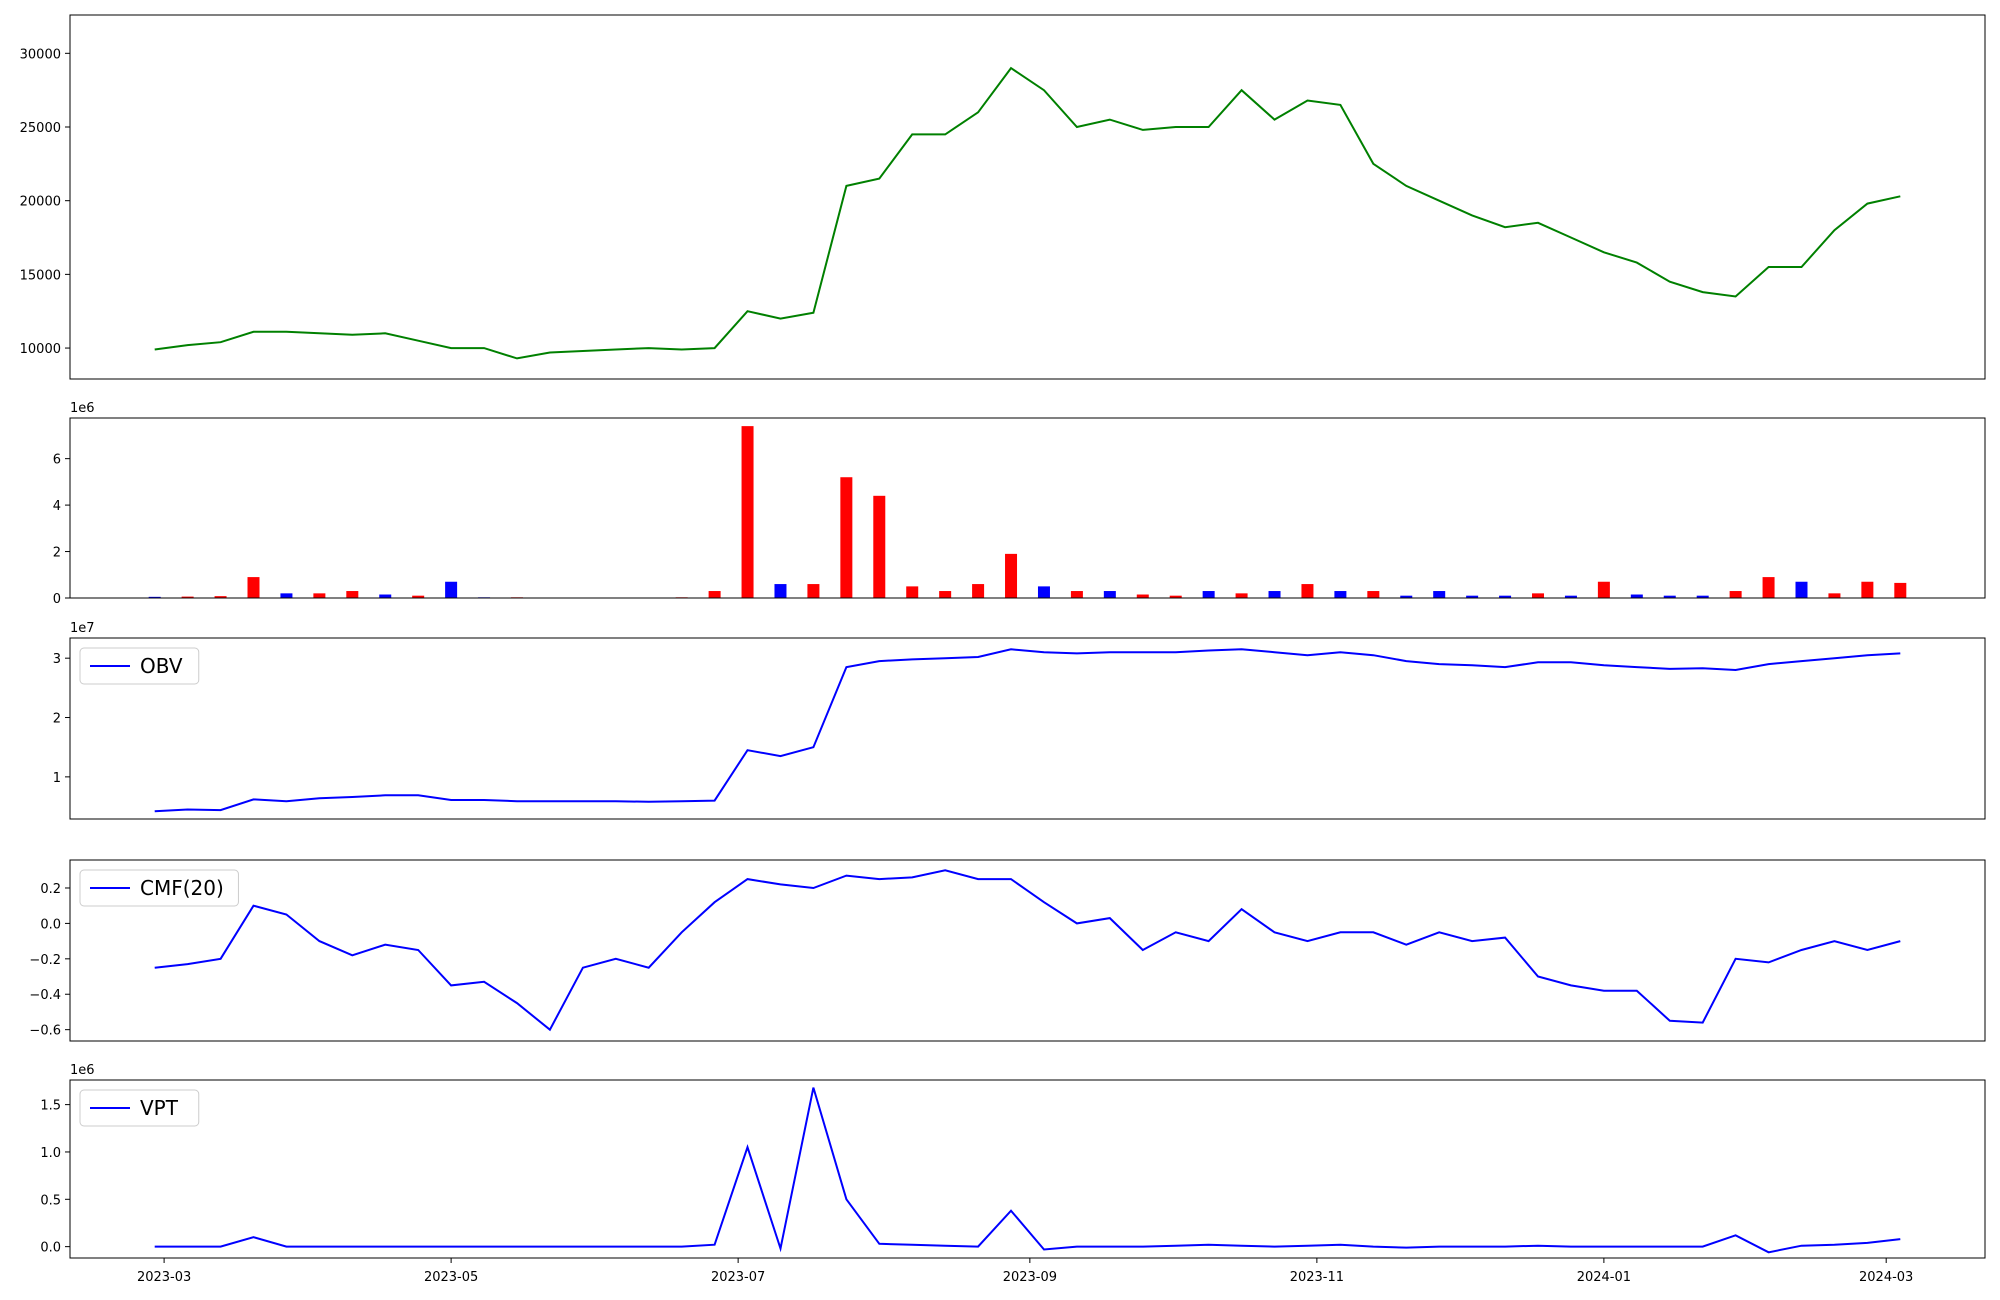  I want to click on y-tick-label: 3, so click(57, 659).